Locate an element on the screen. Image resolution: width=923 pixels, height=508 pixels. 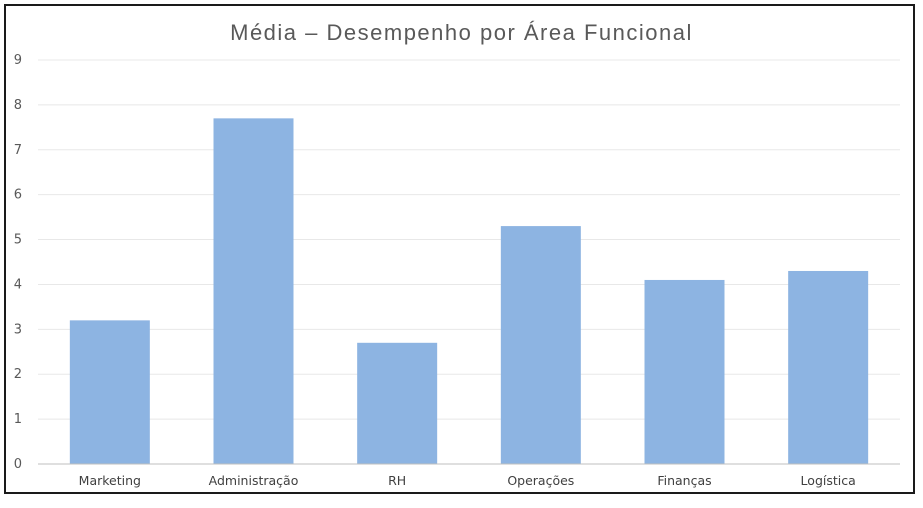
y-tick-label: 2 is located at coordinates (18, 374).